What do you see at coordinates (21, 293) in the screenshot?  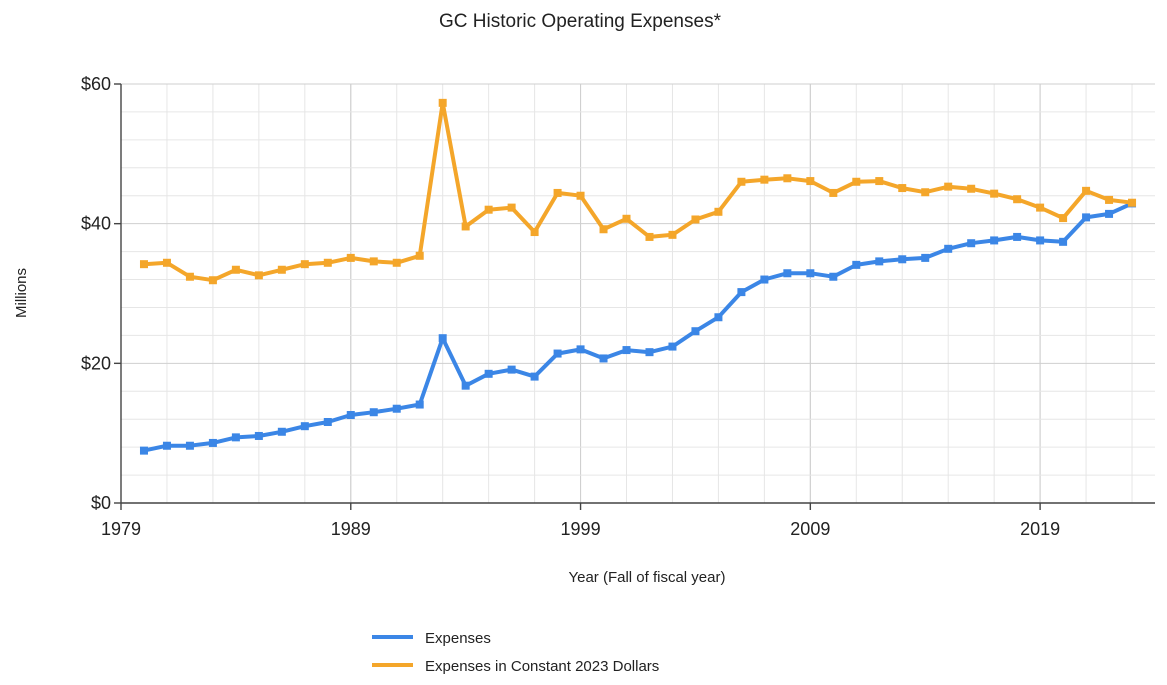 I see `y-axis-label: Millions` at bounding box center [21, 293].